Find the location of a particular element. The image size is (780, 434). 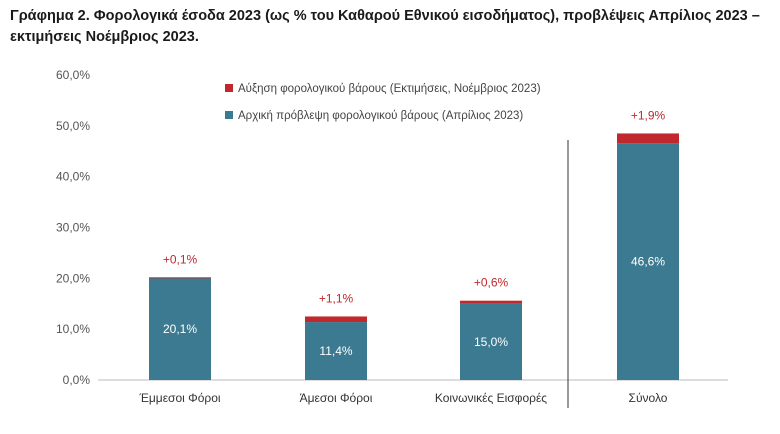

bar-increase-label: +1,9% is located at coordinates (648, 115).